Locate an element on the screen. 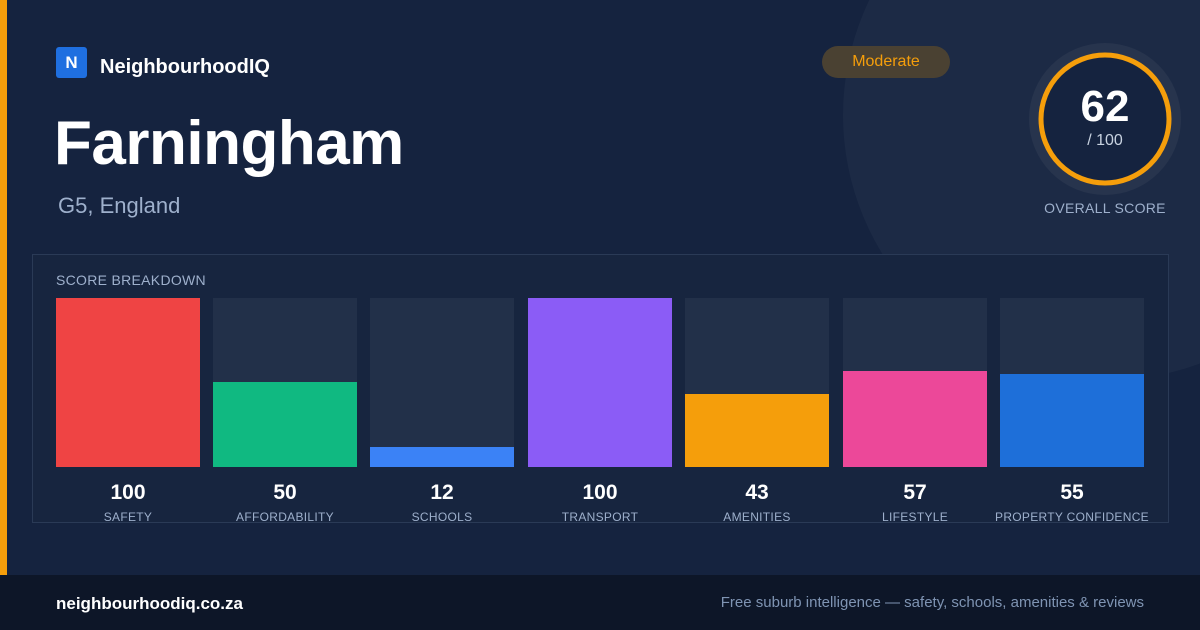 This screenshot has height=630, width=1200. overall-score-gauge is located at coordinates (1105, 119).